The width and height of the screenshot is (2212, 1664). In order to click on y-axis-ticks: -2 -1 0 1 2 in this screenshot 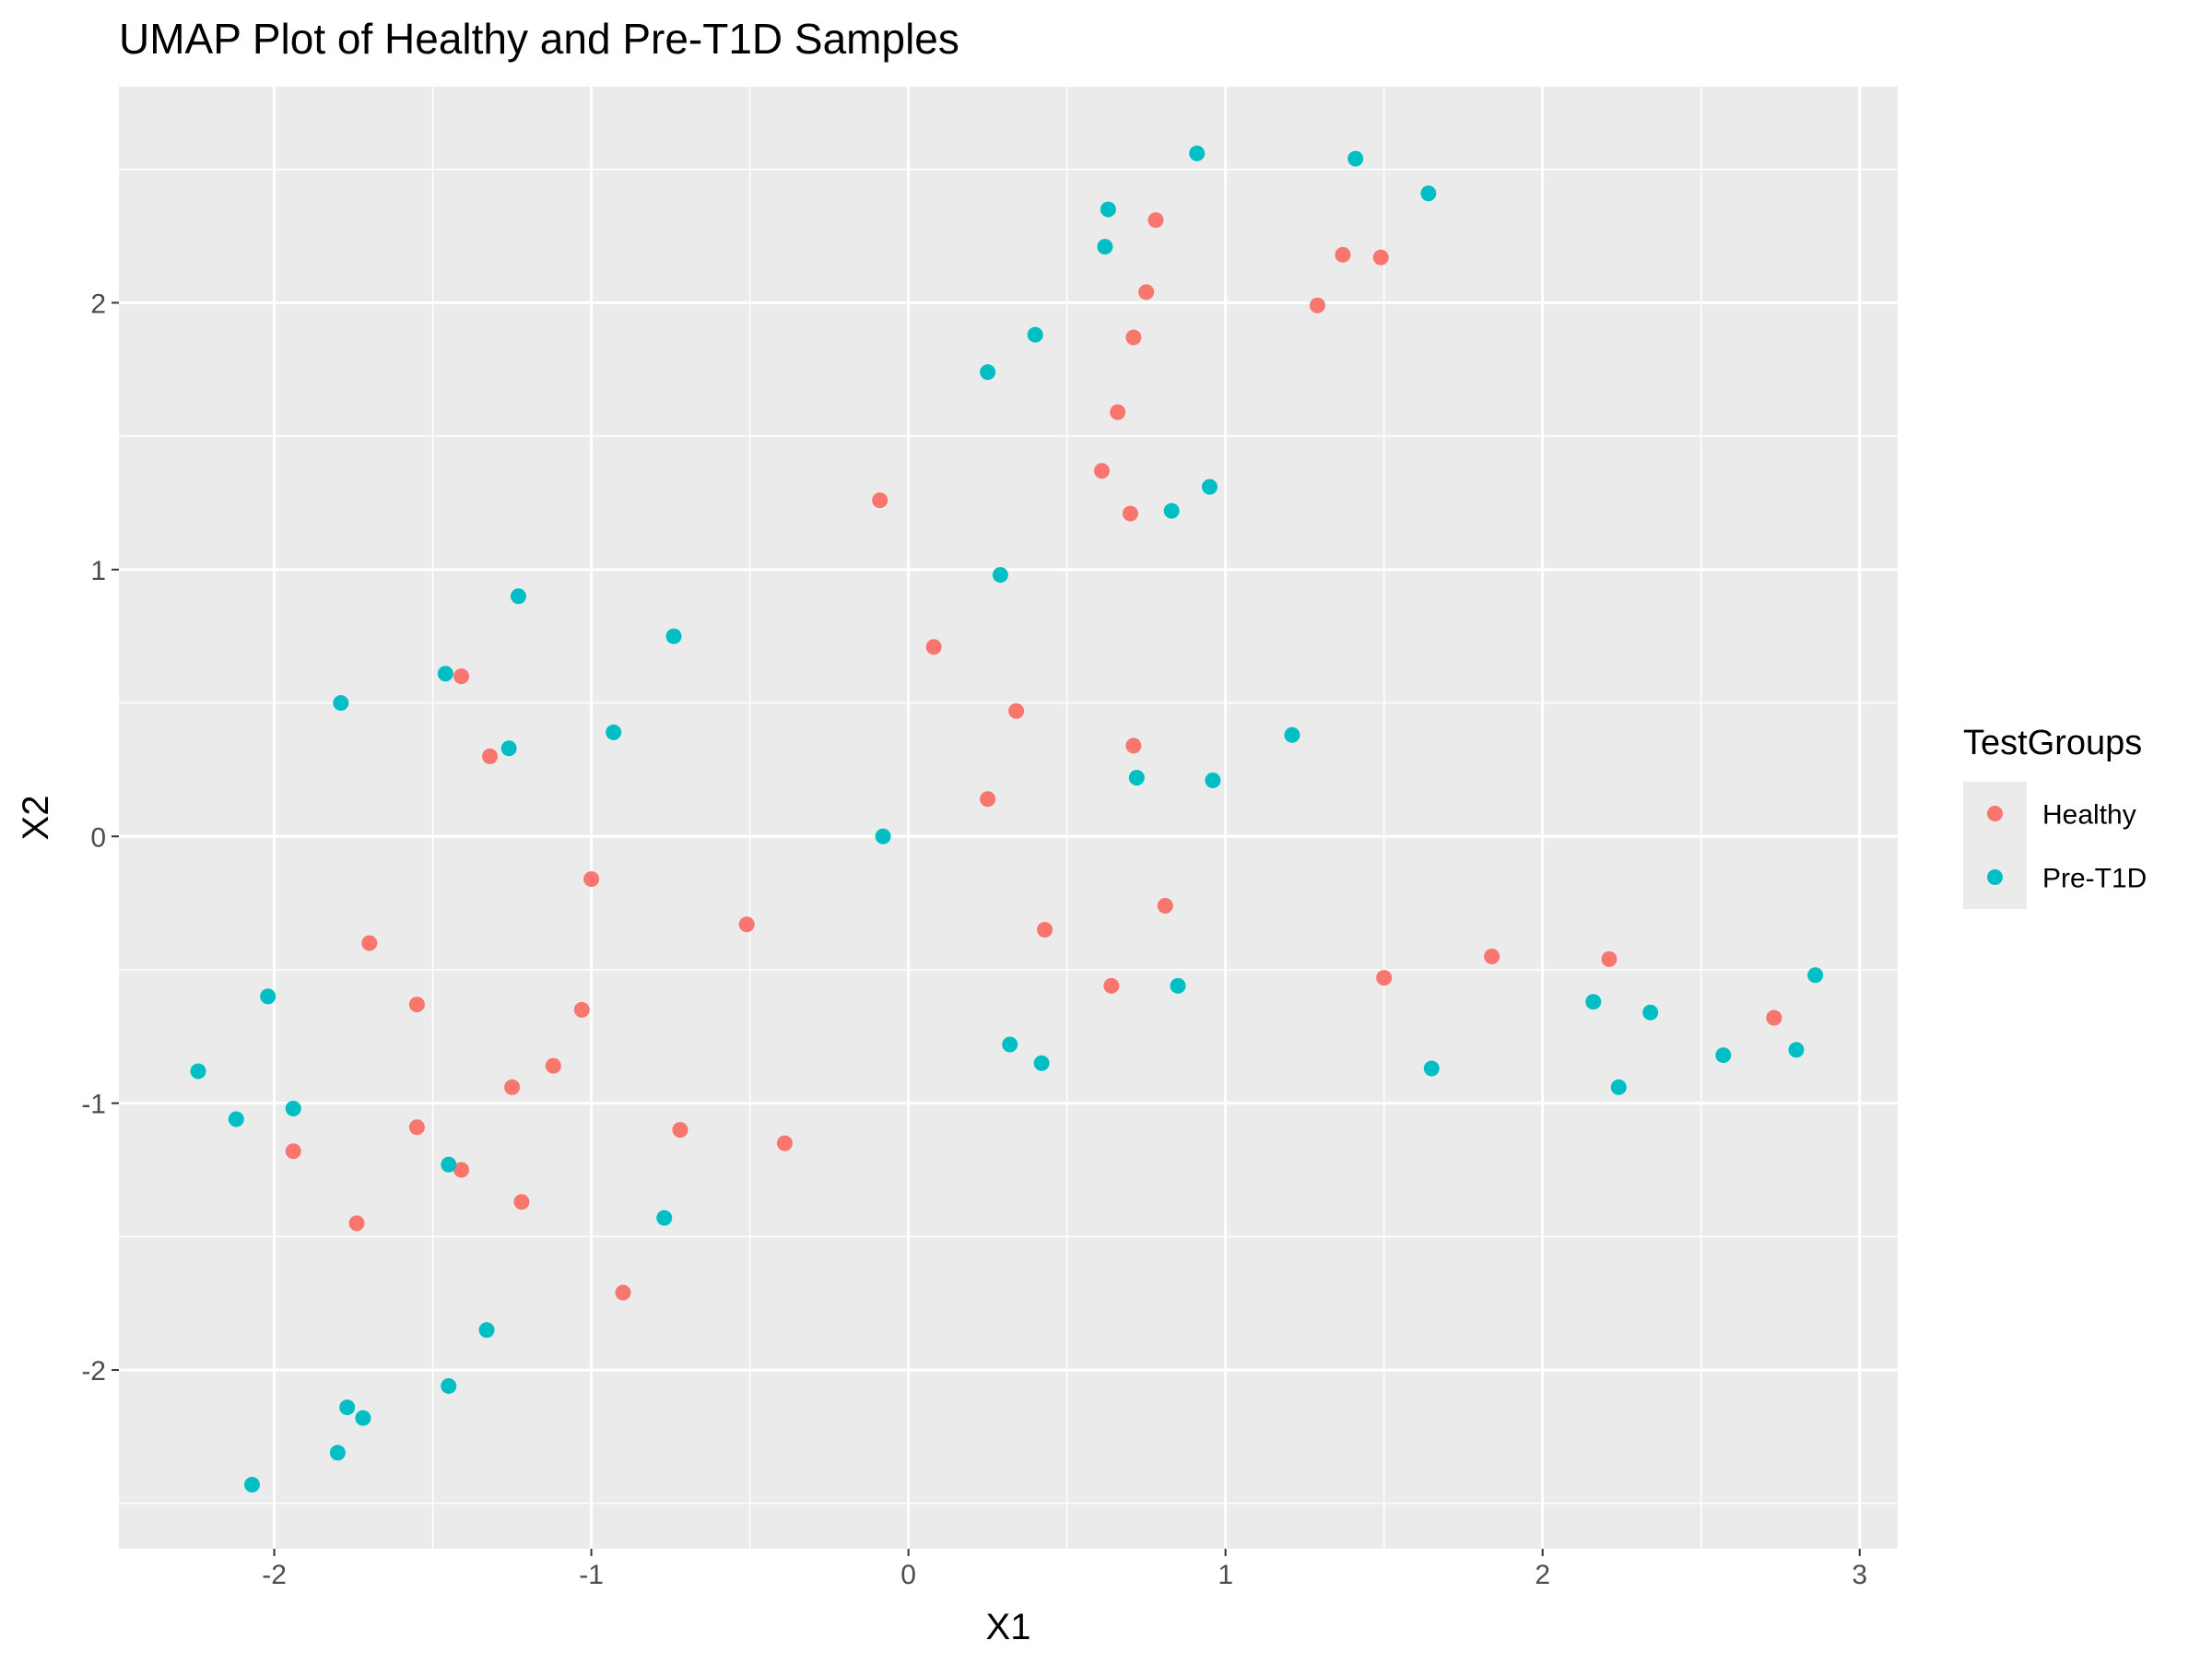, I will do `click(100, 838)`.